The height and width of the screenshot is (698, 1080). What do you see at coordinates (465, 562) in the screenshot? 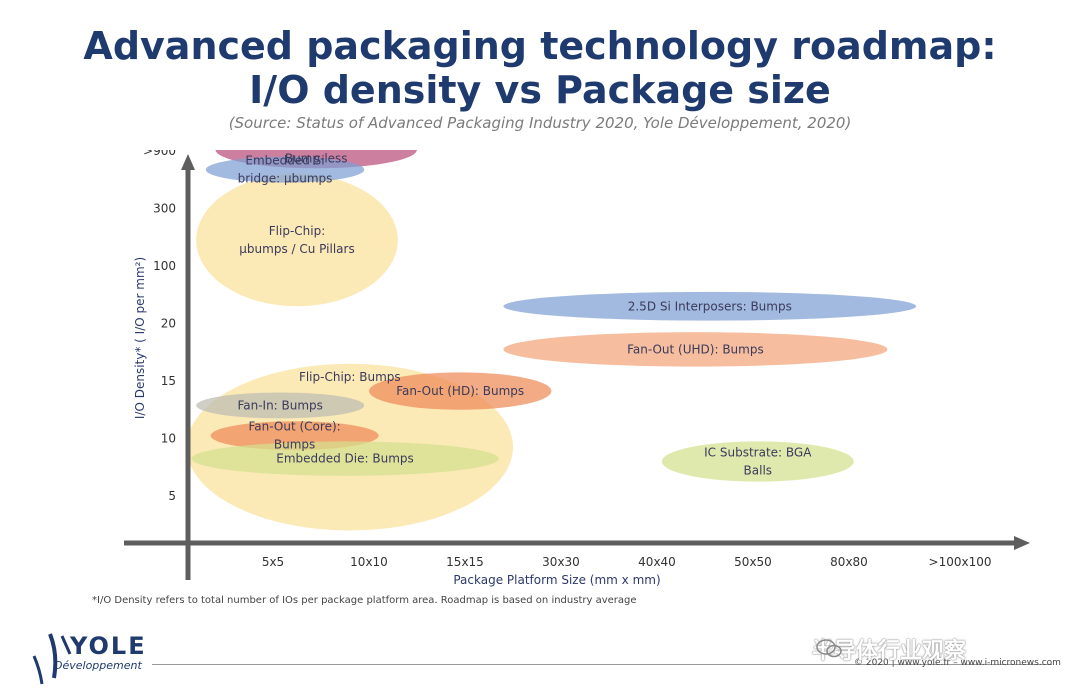
I see `x-tick-label: 15x15` at bounding box center [465, 562].